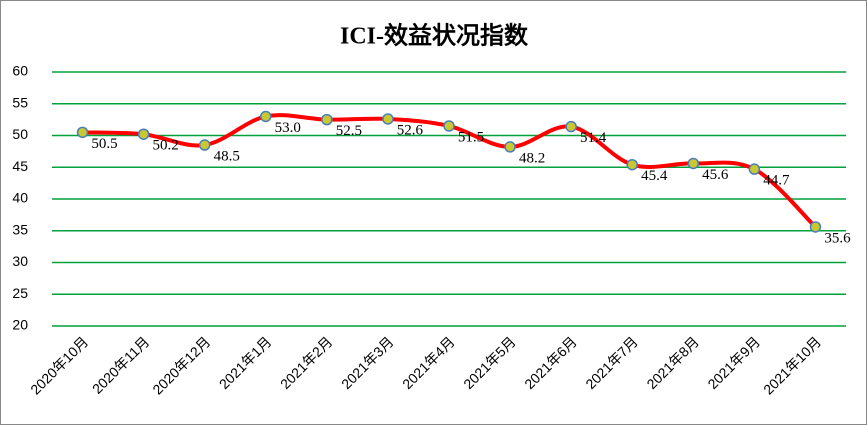 This screenshot has height=425, width=867. I want to click on y-tick-label: 55, so click(20, 102).